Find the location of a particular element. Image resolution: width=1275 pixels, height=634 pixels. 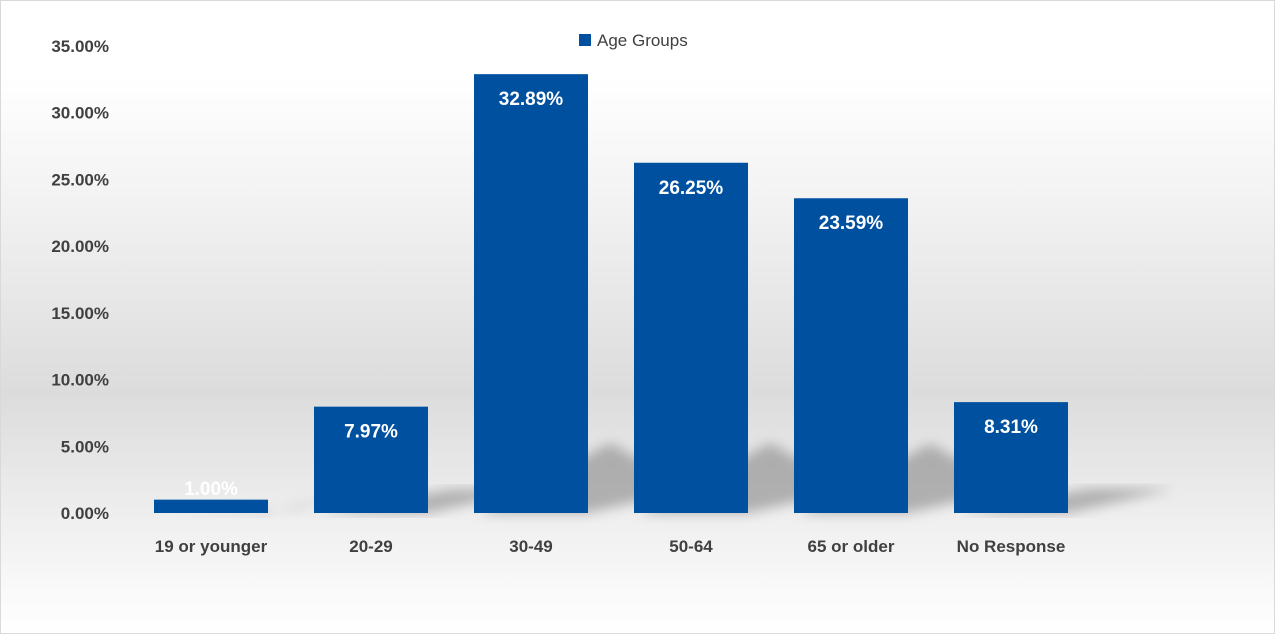

legend-label: Age Groups is located at coordinates (642, 40).